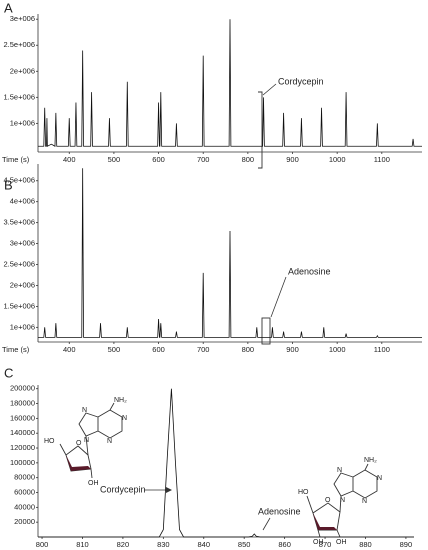 Image resolution: width=428 pixels, height=550 pixels. What do you see at coordinates (163, 544) in the screenshot?
I see `x-tick-label: 830` at bounding box center [163, 544].